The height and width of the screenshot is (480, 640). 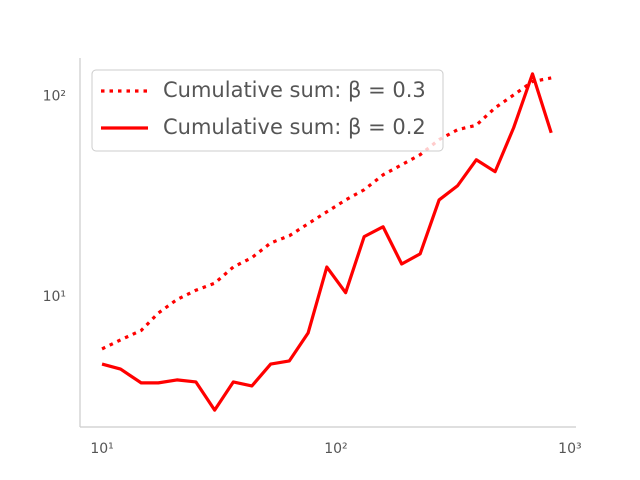 I want to click on legend-label: Cumulative sum: β = 0.3, so click(x=294, y=90).